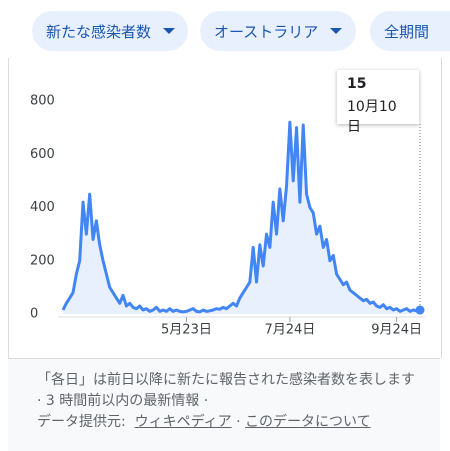 The width and height of the screenshot is (450, 451). I want to click on chip-label: 新たな感染者数, so click(99, 31).